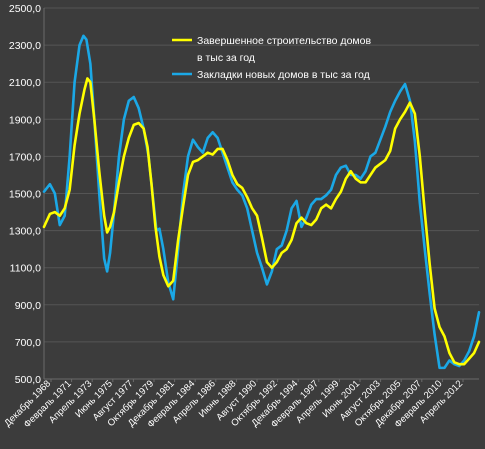  I want to click on y-tick-label: 2100,0, so click(25, 83).